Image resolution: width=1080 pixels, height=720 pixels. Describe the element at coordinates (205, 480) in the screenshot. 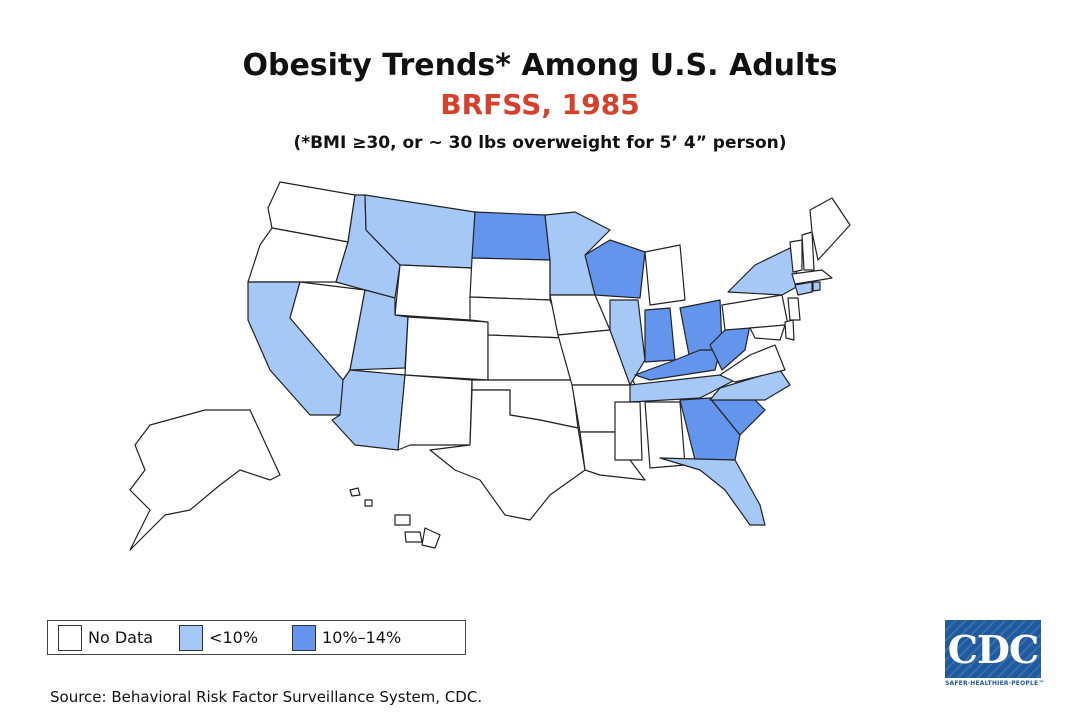

I see `state-alaska` at that location.